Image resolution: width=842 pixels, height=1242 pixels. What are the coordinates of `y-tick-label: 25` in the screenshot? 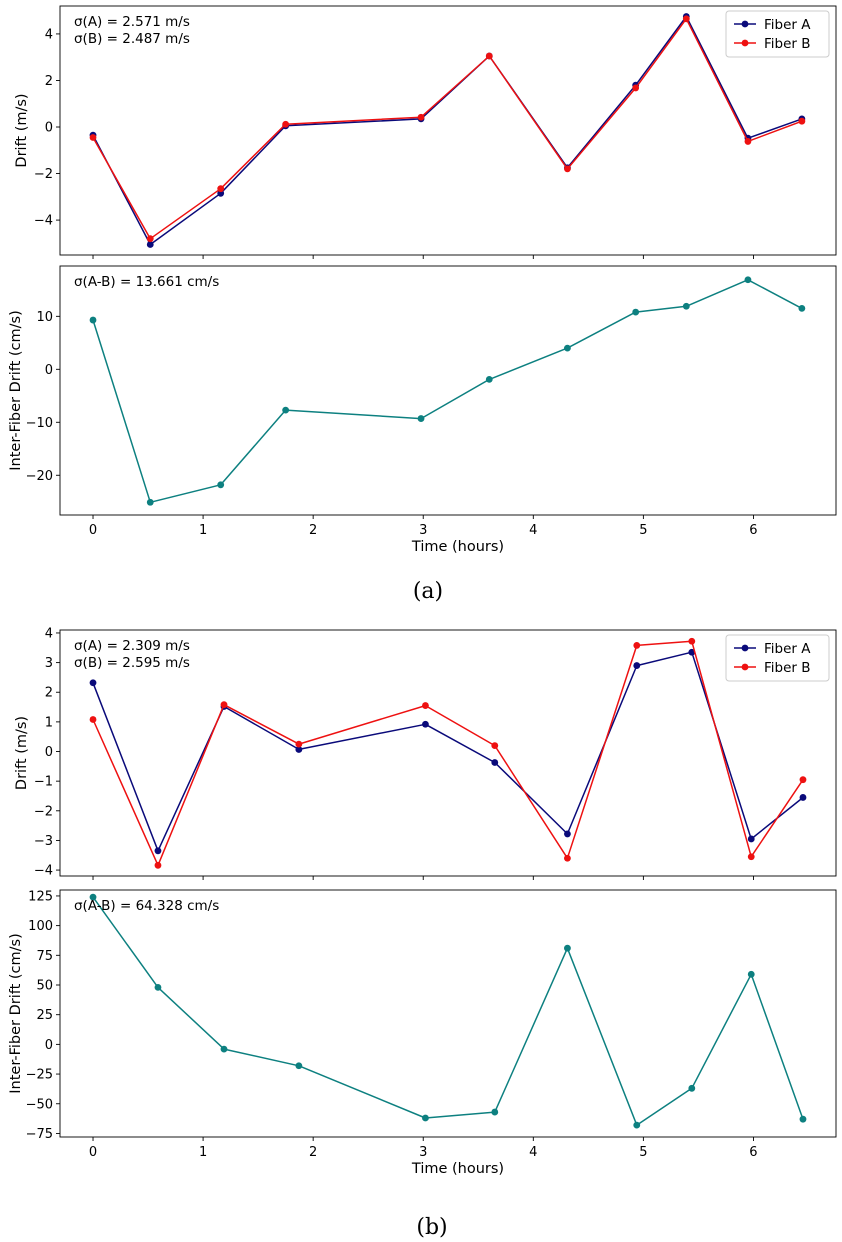 It's located at (44, 1015).